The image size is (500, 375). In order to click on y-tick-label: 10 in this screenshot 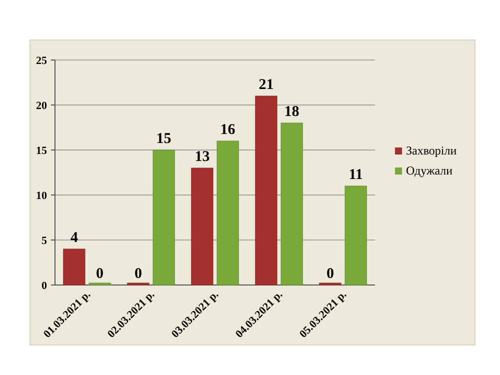, I will do `click(42, 196)`.